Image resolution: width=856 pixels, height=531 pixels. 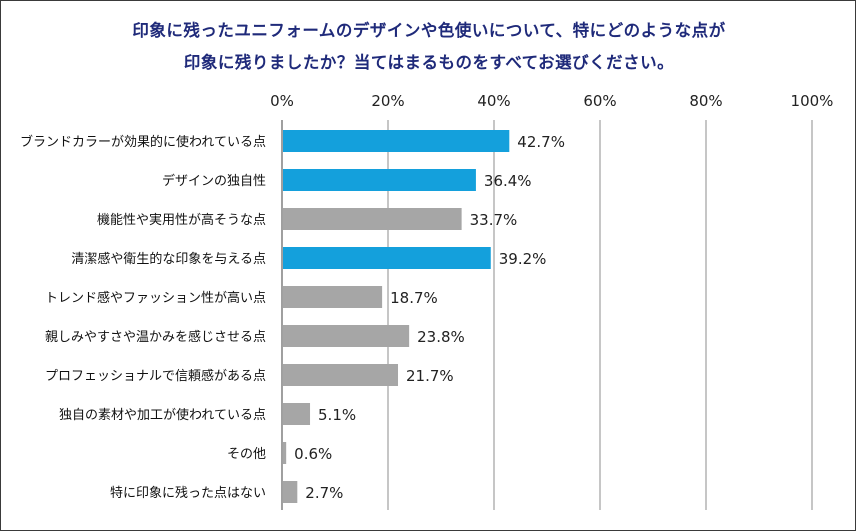 I want to click on value-label: 5.1%, so click(x=337, y=415).